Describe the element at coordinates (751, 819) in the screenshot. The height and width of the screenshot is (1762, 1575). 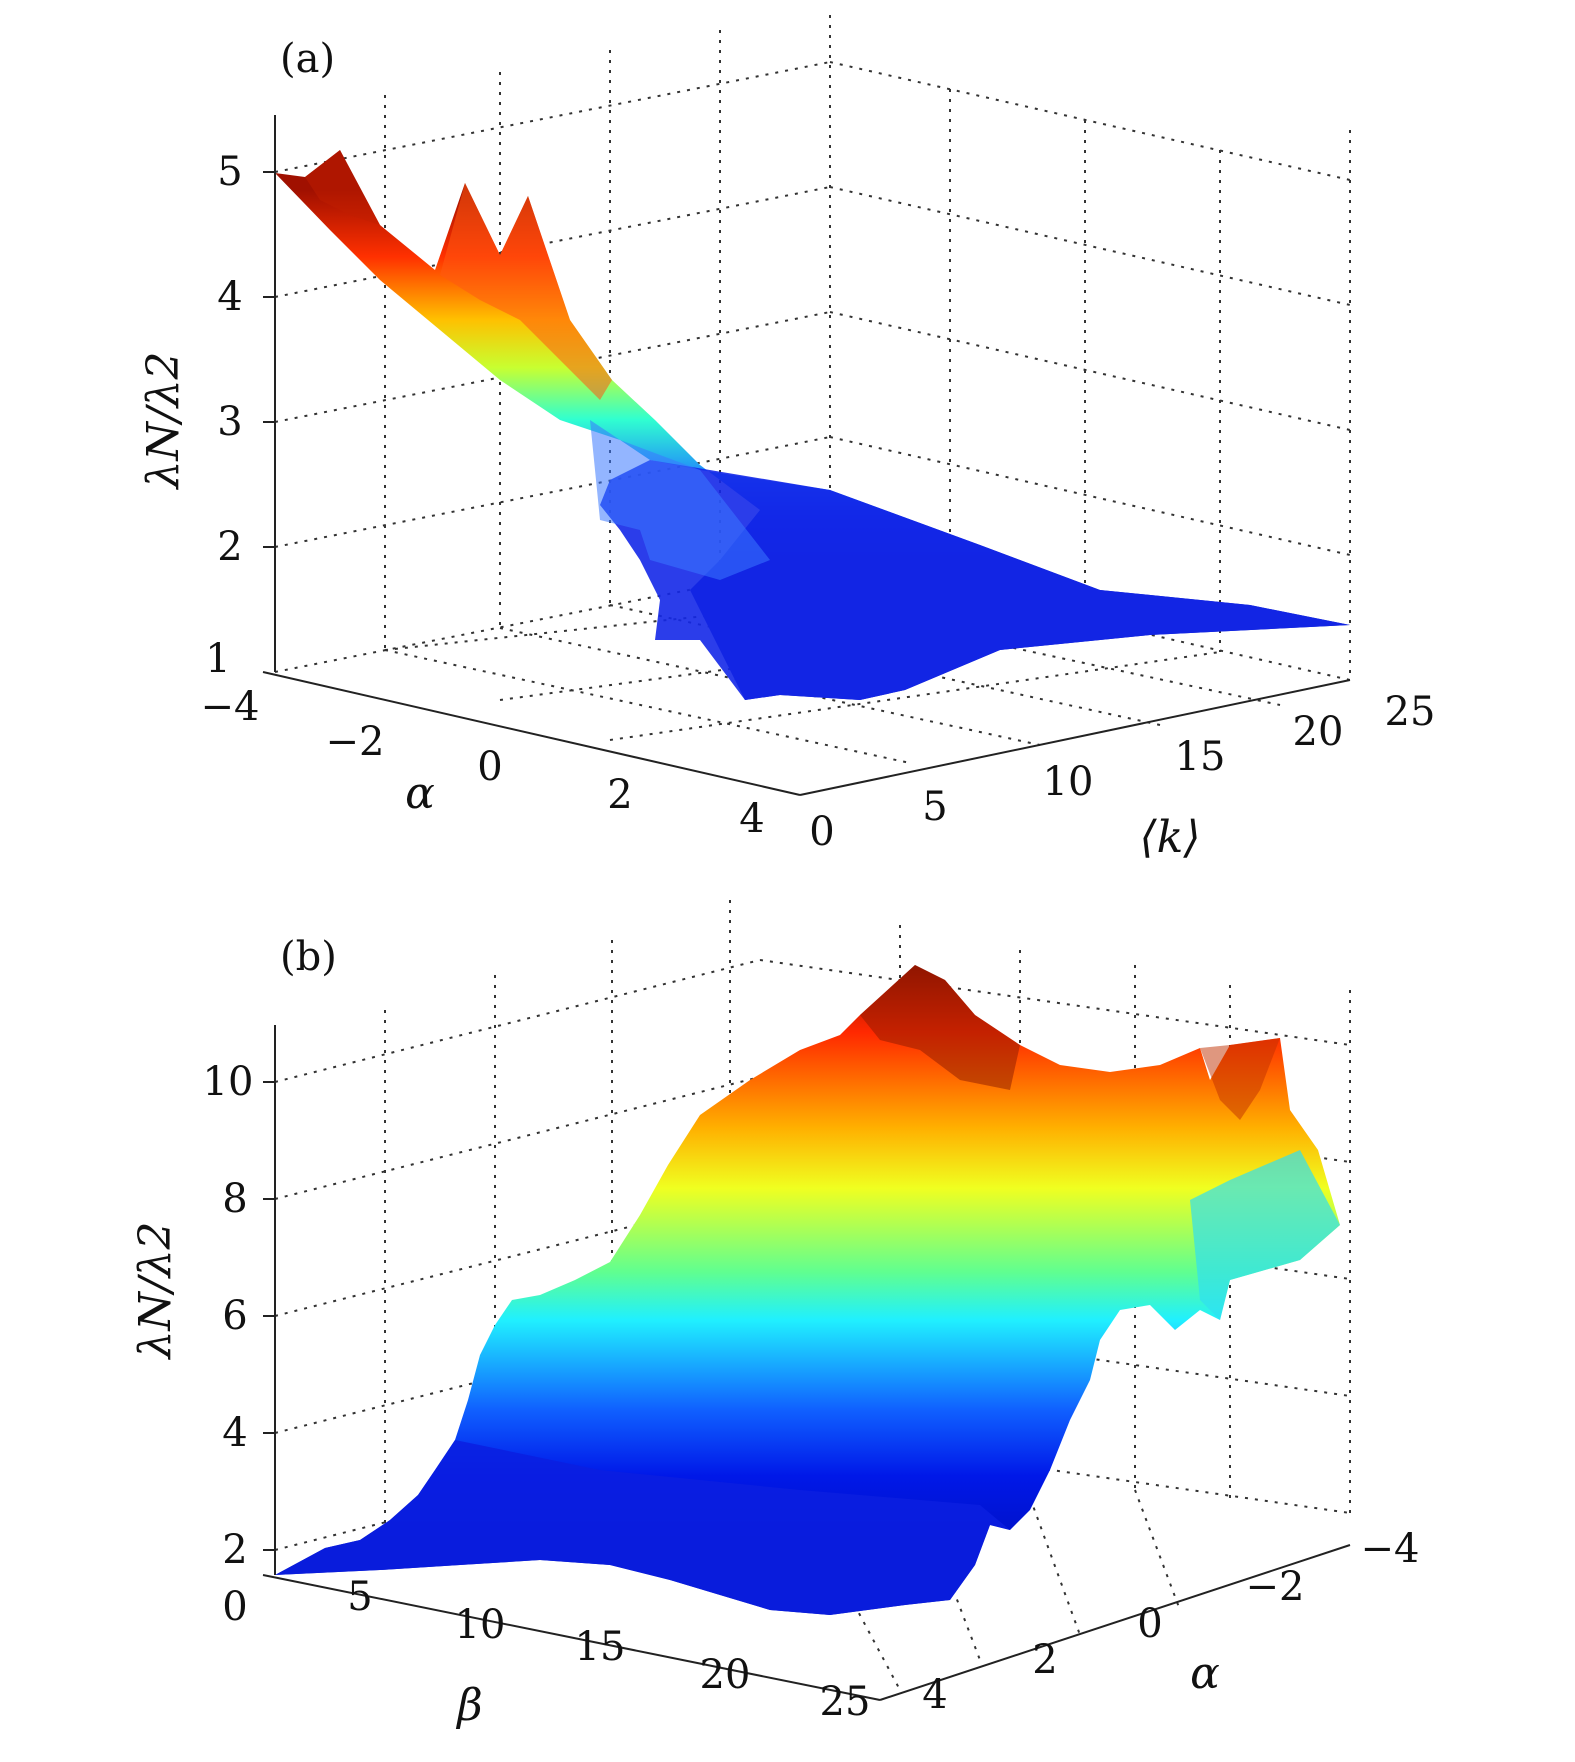
I see `a-xtick: 4` at that location.